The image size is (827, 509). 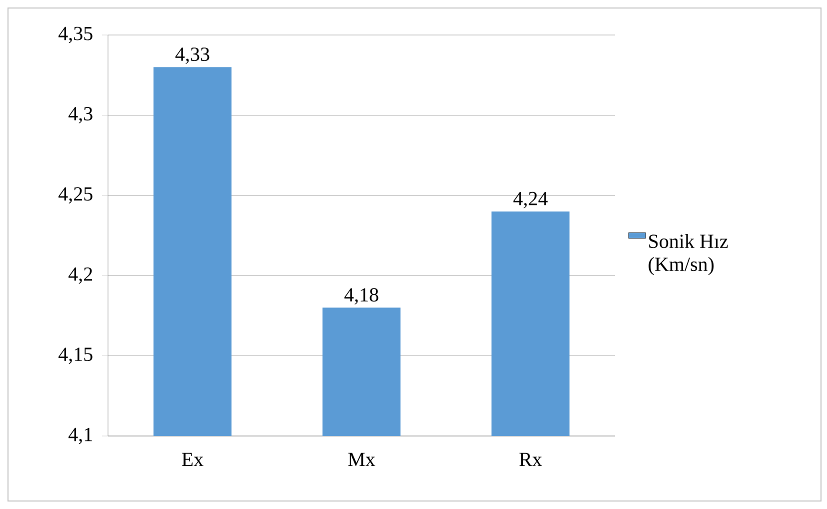 What do you see at coordinates (530, 200) in the screenshot?
I see `data-label: 4,24` at bounding box center [530, 200].